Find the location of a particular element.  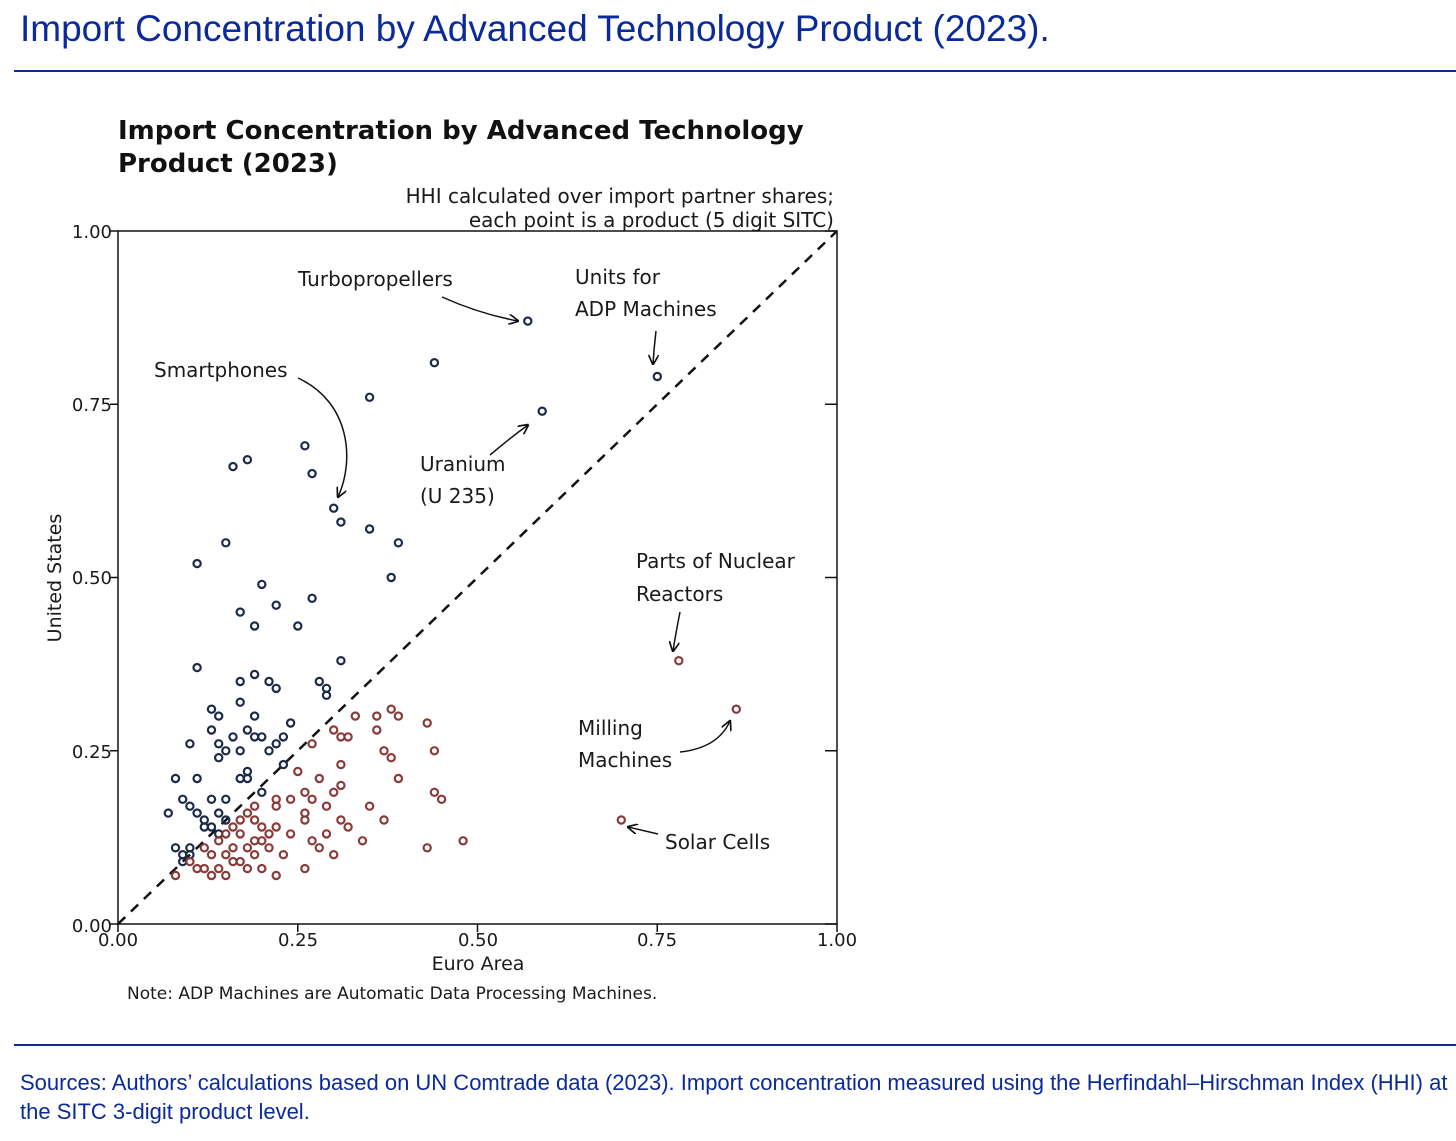

annotation-adp-line-2: ADP Machines is located at coordinates (646, 309).